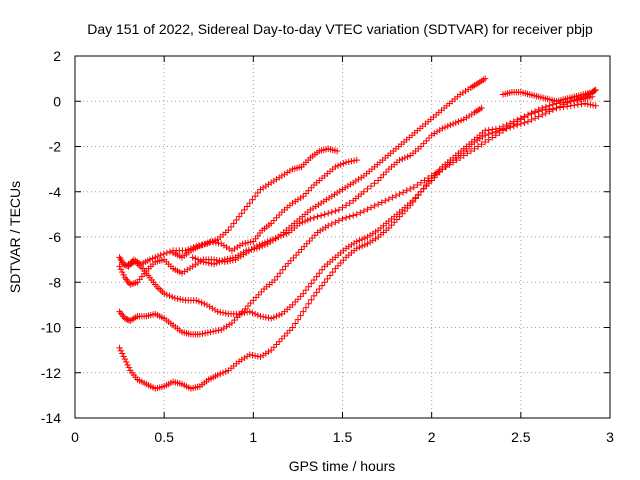  What do you see at coordinates (55, 237) in the screenshot?
I see `y-tick-label: -6` at bounding box center [55, 237].